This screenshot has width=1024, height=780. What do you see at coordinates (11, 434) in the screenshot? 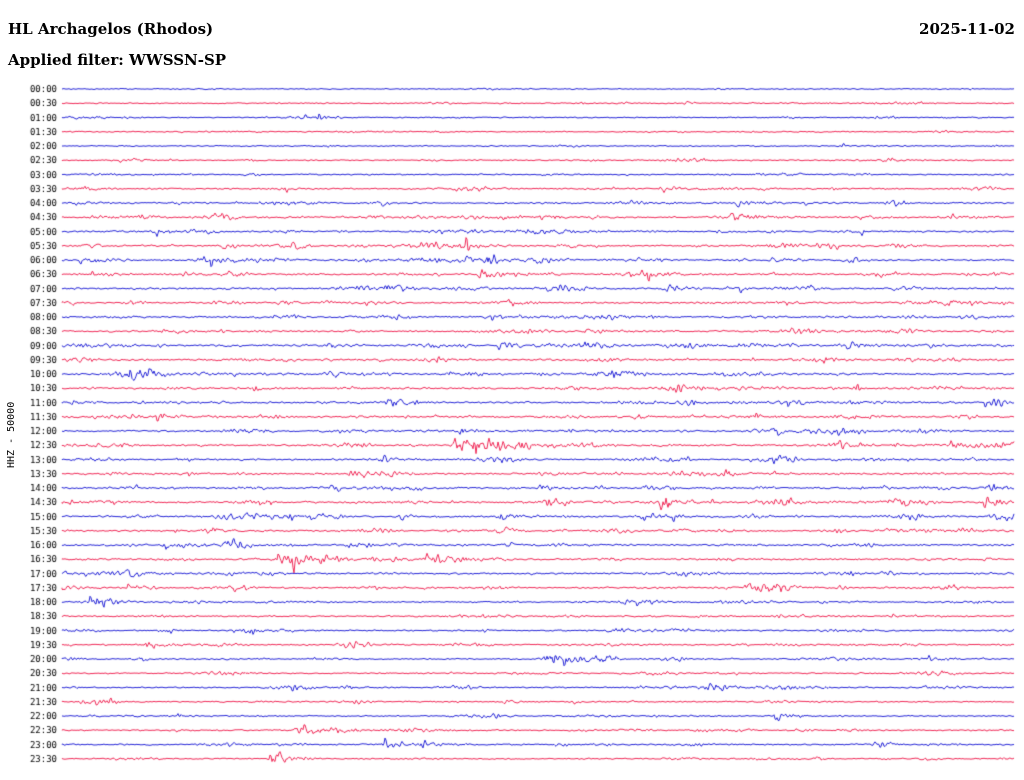
I see `y-axis-label: HHZ - 50000` at bounding box center [11, 434].